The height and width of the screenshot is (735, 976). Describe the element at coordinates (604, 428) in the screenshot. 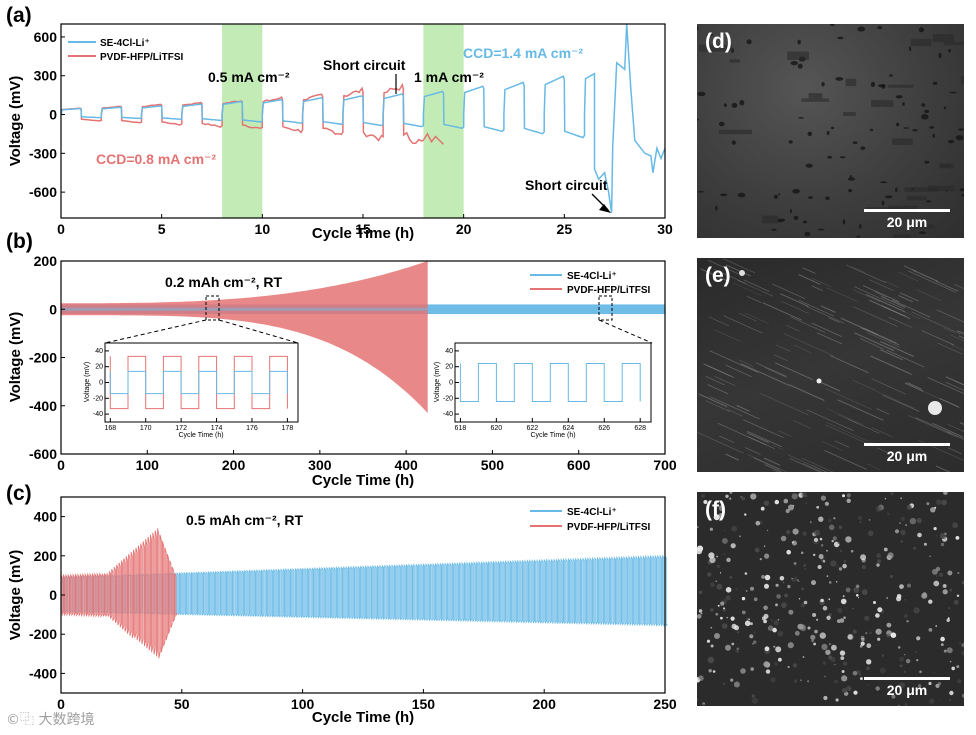

I see `inset-2-xtick-label: 626` at that location.